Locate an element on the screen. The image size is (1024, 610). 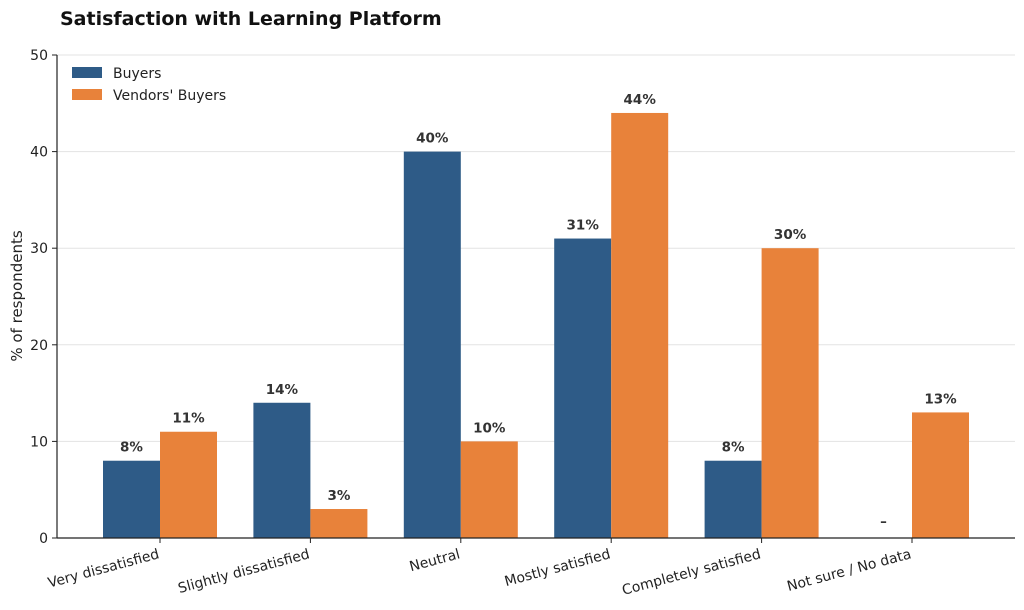
data-label: 40% is located at coordinates (432, 139).